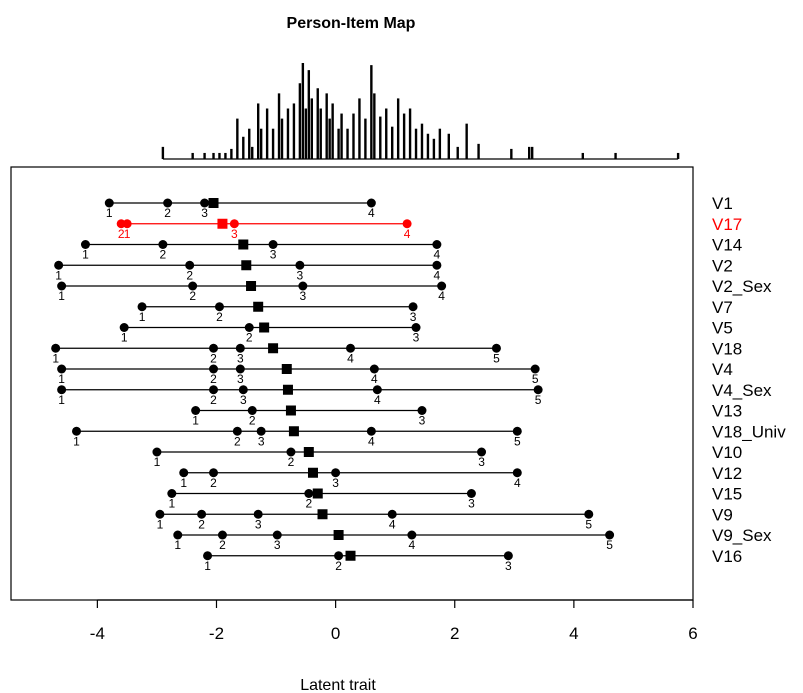 This screenshot has height=693, width=803. I want to click on item-V16: 1 2 3, so click(358, 561).